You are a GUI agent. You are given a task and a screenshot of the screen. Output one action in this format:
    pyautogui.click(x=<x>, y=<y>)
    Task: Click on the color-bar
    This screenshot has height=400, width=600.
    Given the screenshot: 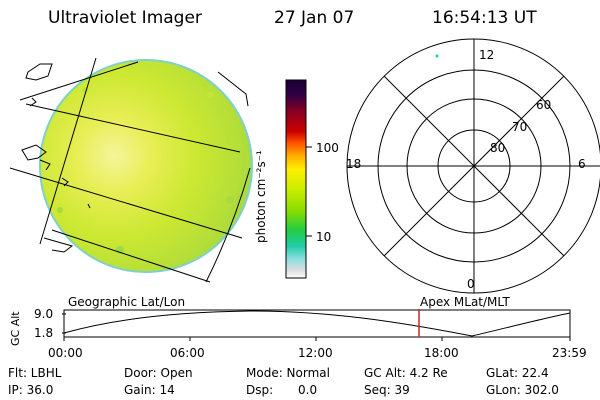 What is the action you would take?
    pyautogui.click(x=298, y=179)
    